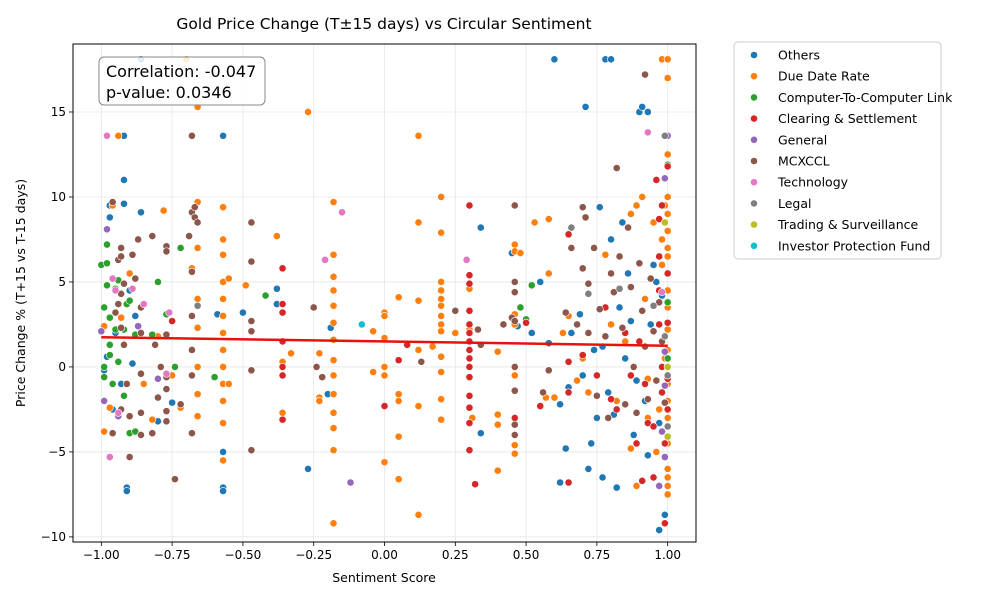 The image size is (1000, 600). What do you see at coordinates (754, 139) in the screenshot?
I see `legend-marker-general` at bounding box center [754, 139].